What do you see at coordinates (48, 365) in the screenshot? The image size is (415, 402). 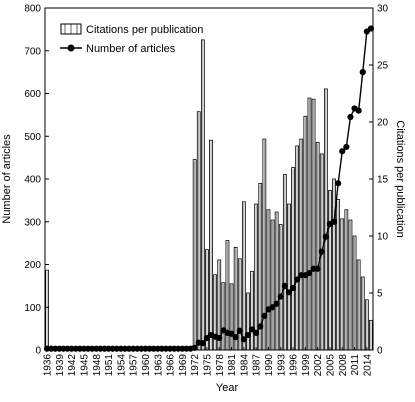 I see `x-tick-label: 1936` at bounding box center [48, 365].